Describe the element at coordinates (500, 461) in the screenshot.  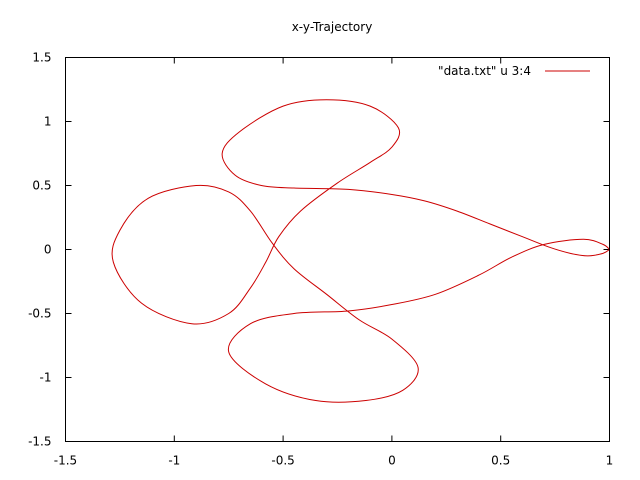
I see `x-tick-label-4: 0.5` at that location.